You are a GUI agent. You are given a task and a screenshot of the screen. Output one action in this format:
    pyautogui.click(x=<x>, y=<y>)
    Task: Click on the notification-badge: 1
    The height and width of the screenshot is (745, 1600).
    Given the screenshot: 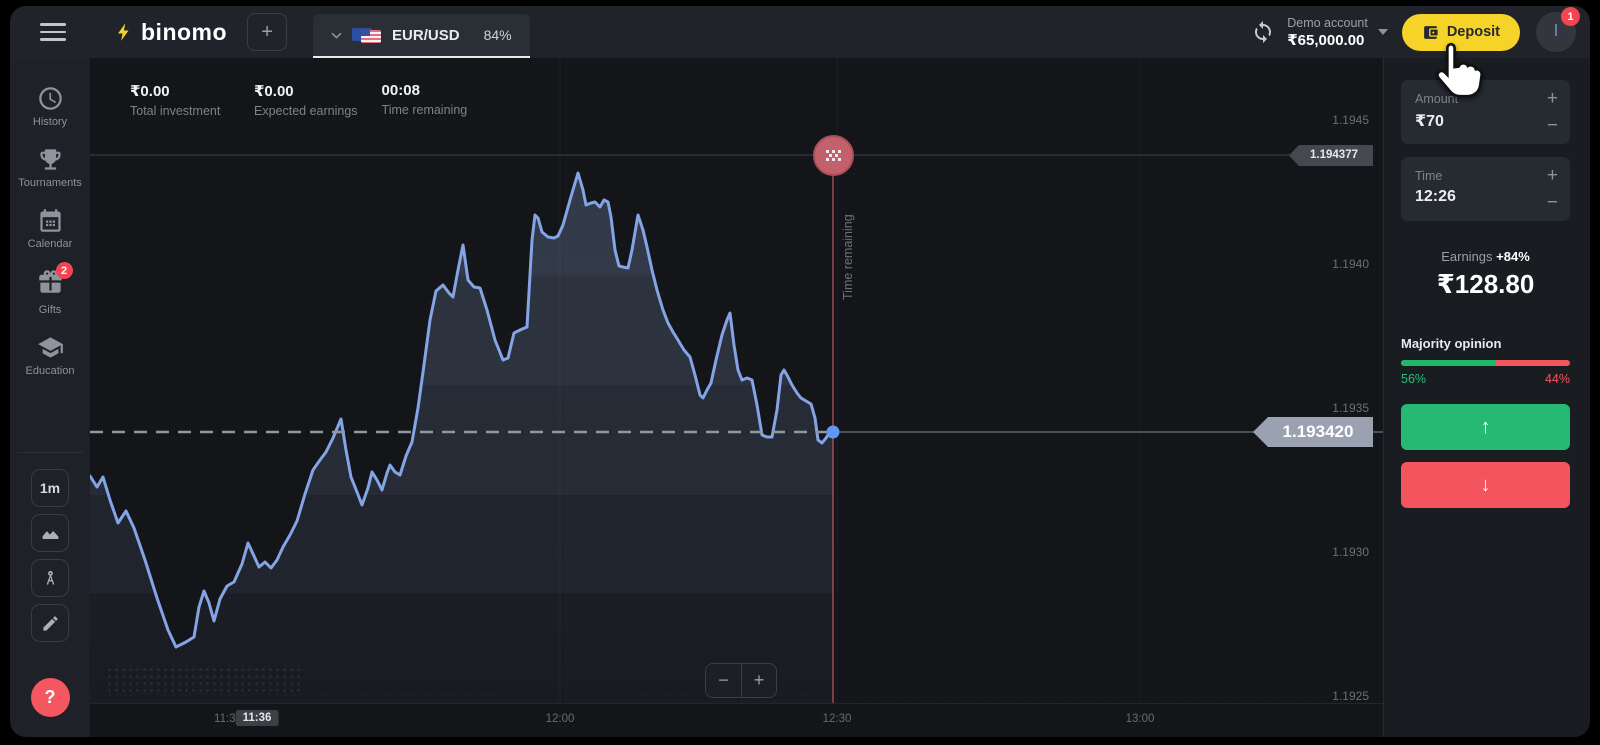 What is the action you would take?
    pyautogui.click(x=1570, y=16)
    